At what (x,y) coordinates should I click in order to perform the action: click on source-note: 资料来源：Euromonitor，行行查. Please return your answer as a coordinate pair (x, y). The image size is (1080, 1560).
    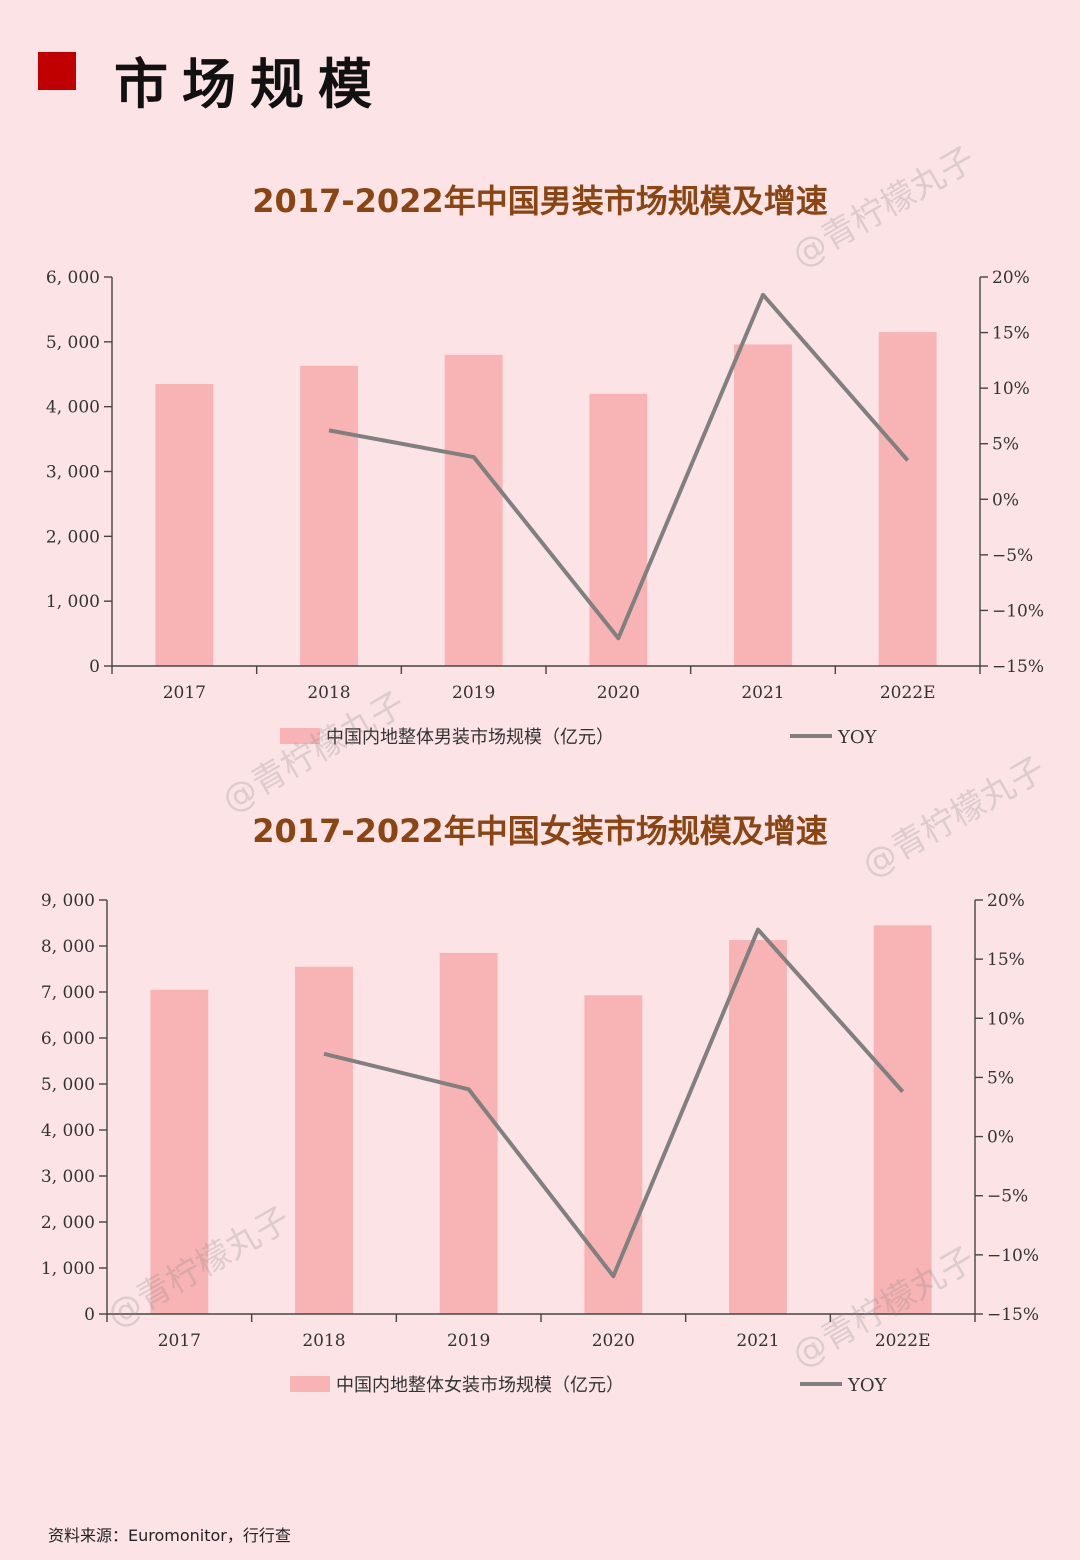
    Looking at the image, I should click on (169, 1535).